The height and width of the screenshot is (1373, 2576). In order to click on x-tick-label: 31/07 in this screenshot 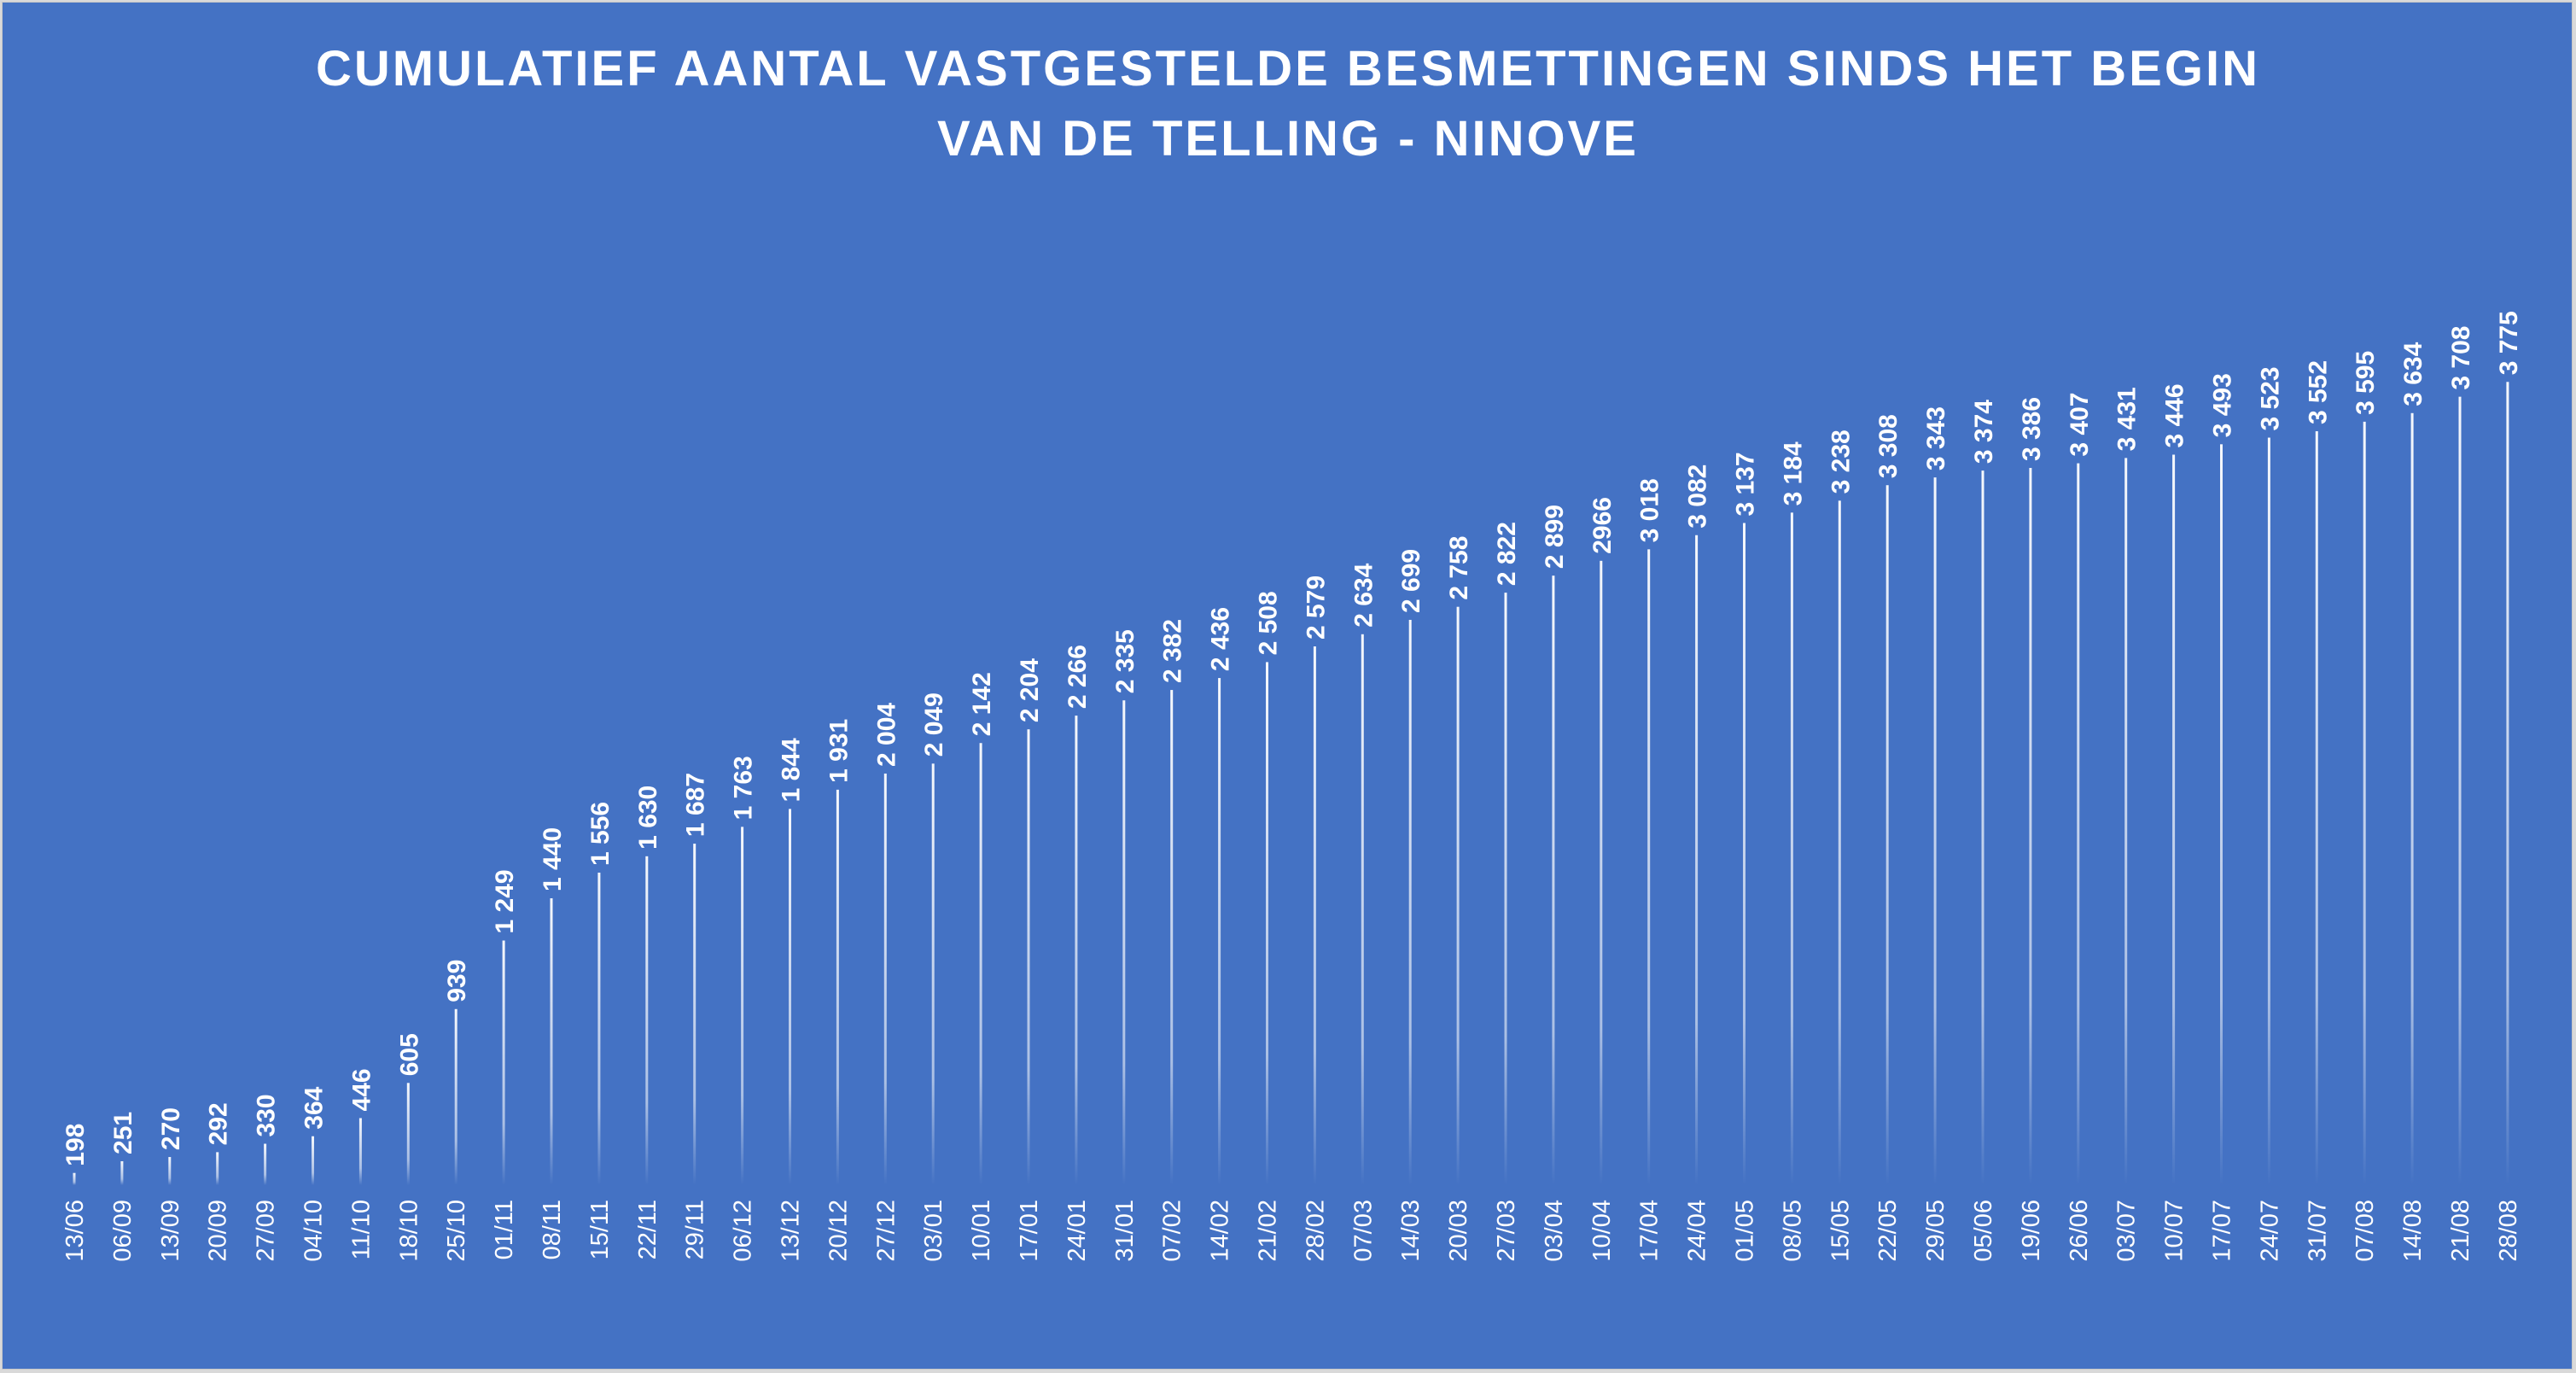, I will do `click(2317, 1231)`.